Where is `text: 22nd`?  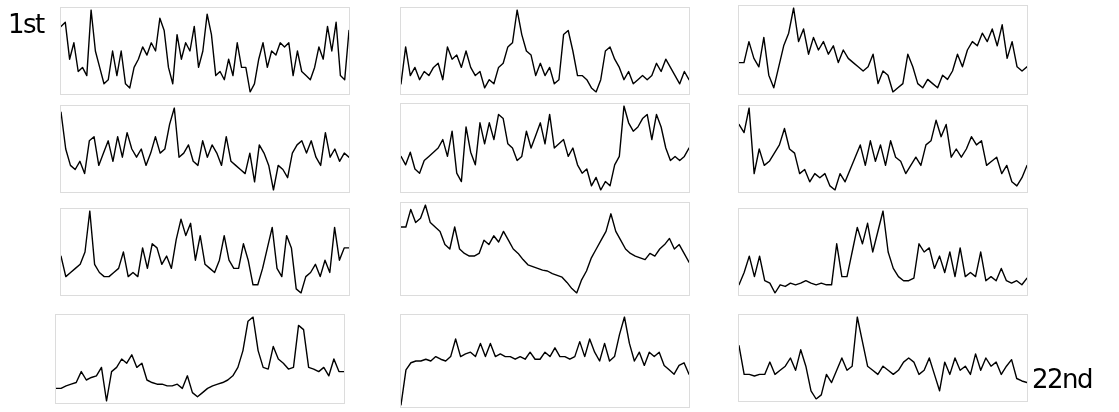
text: 22nd is located at coordinates (1062, 379).